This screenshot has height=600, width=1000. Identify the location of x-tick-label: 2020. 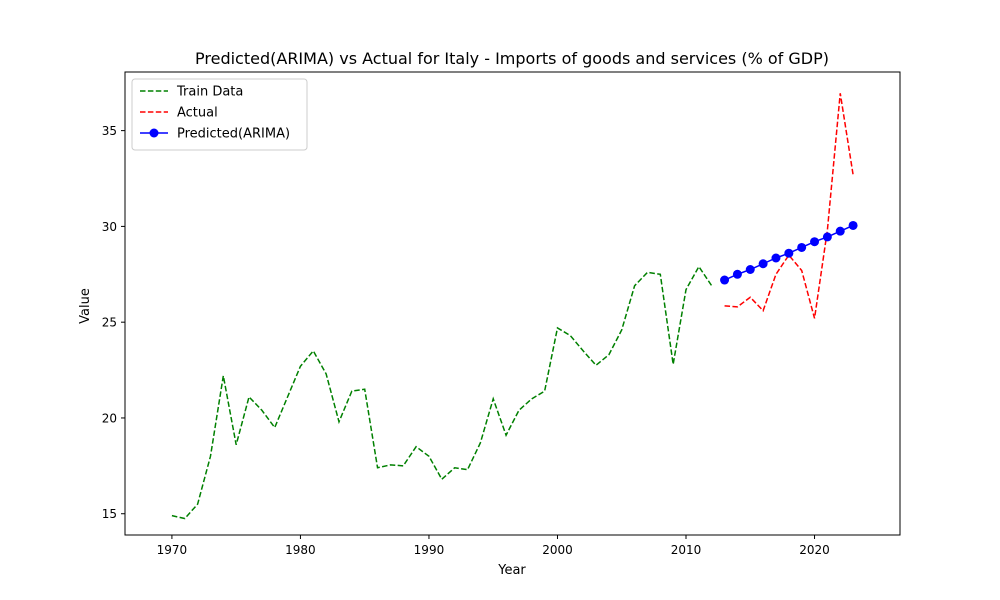
(814, 550).